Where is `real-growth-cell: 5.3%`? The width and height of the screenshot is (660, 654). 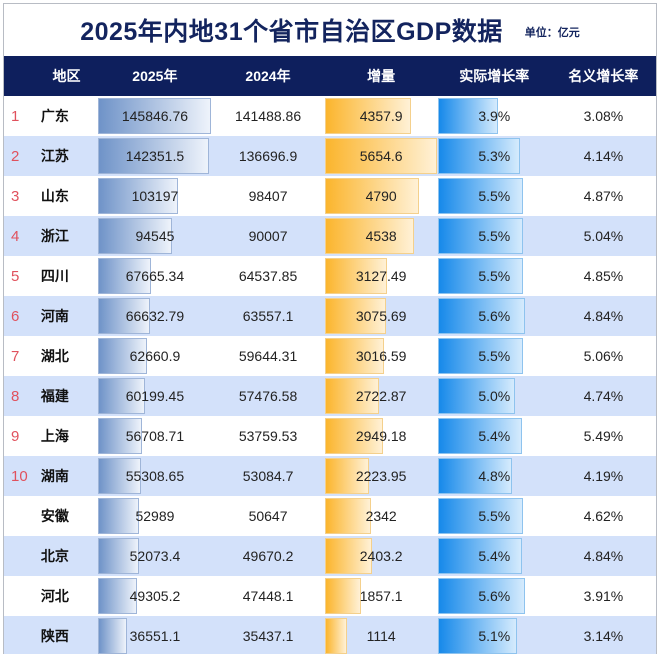
real-growth-cell: 5.3% is located at coordinates (494, 156).